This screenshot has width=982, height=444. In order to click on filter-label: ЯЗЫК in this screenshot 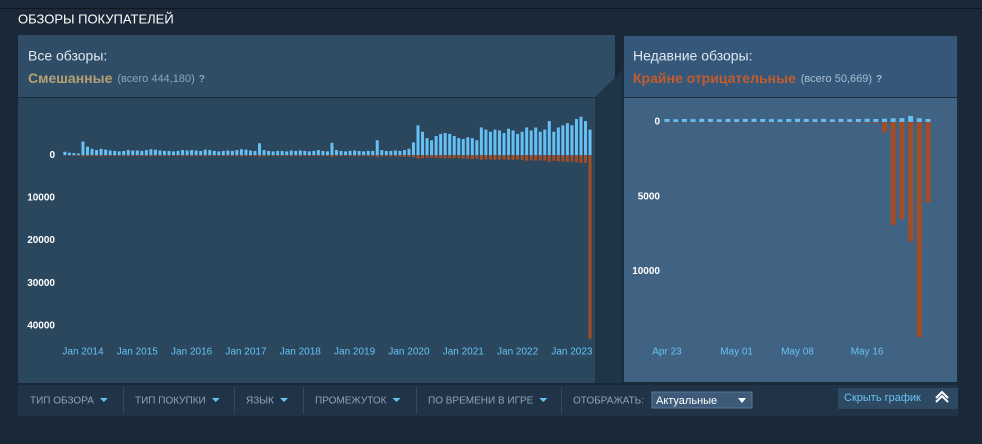, I will do `click(260, 401)`.